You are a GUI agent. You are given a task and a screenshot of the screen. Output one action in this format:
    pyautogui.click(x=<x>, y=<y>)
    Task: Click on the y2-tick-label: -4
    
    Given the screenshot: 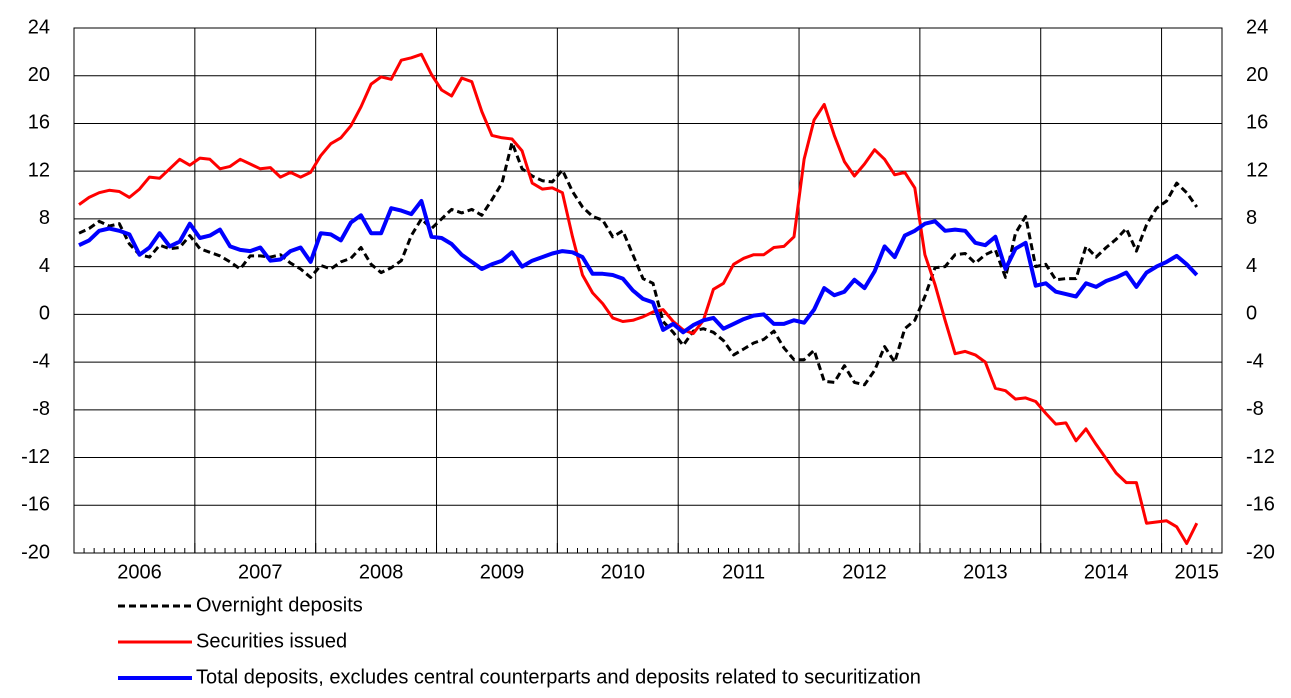 What is the action you would take?
    pyautogui.click(x=1255, y=361)
    